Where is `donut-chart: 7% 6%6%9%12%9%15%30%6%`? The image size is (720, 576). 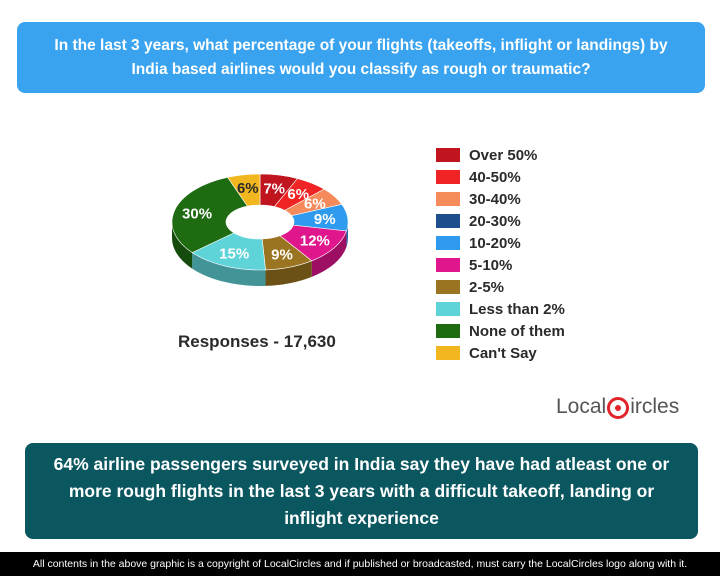 donut-chart: 7% 6%6%9%12%9%15%30%6% is located at coordinates (260, 229).